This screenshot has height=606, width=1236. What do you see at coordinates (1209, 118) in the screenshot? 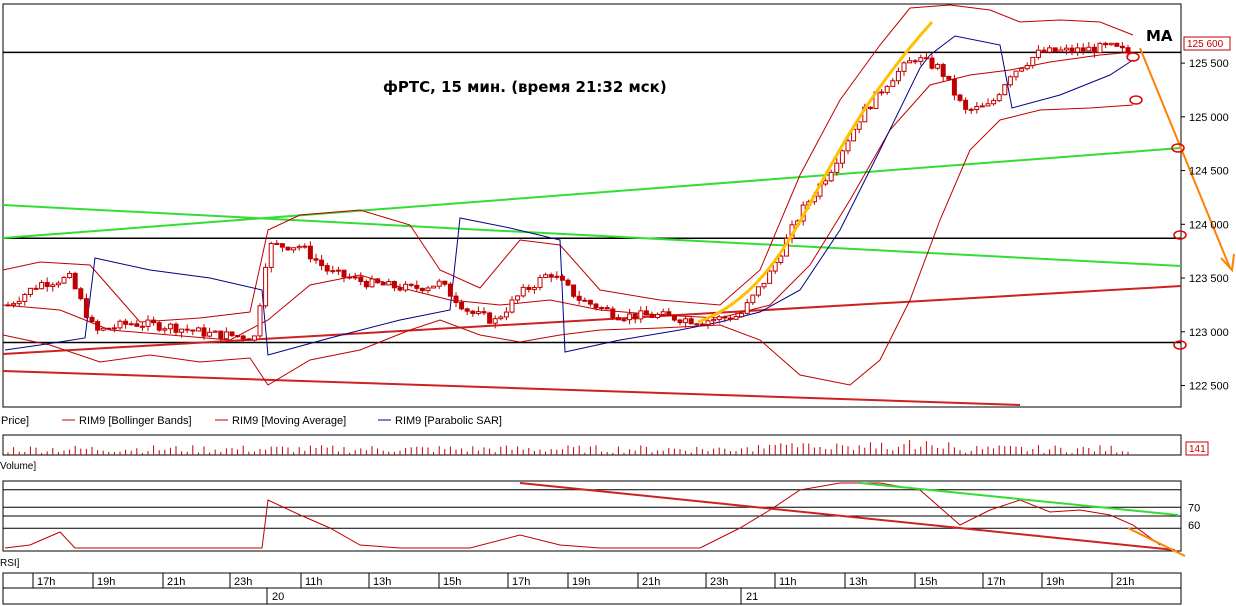
I see `price-tick-label: 125 000` at bounding box center [1209, 118].